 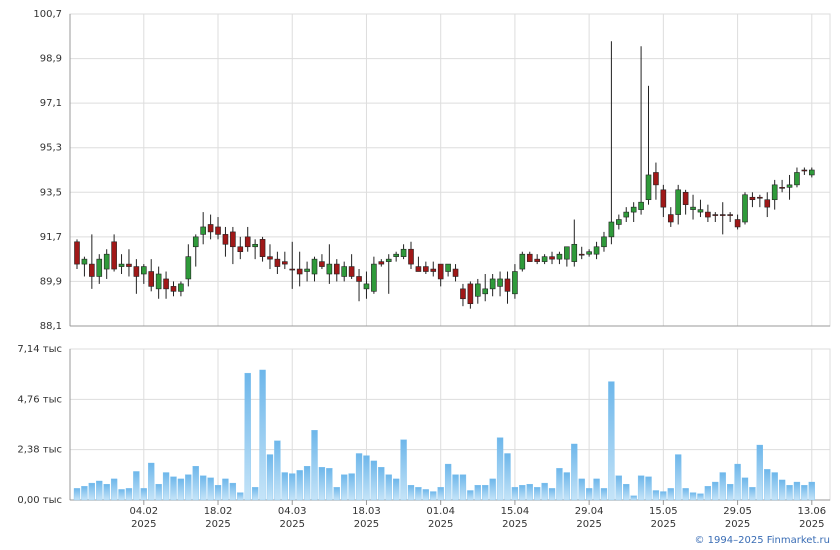 I want to click on x-tick-label: 04.02 2025, so click(x=144, y=518).